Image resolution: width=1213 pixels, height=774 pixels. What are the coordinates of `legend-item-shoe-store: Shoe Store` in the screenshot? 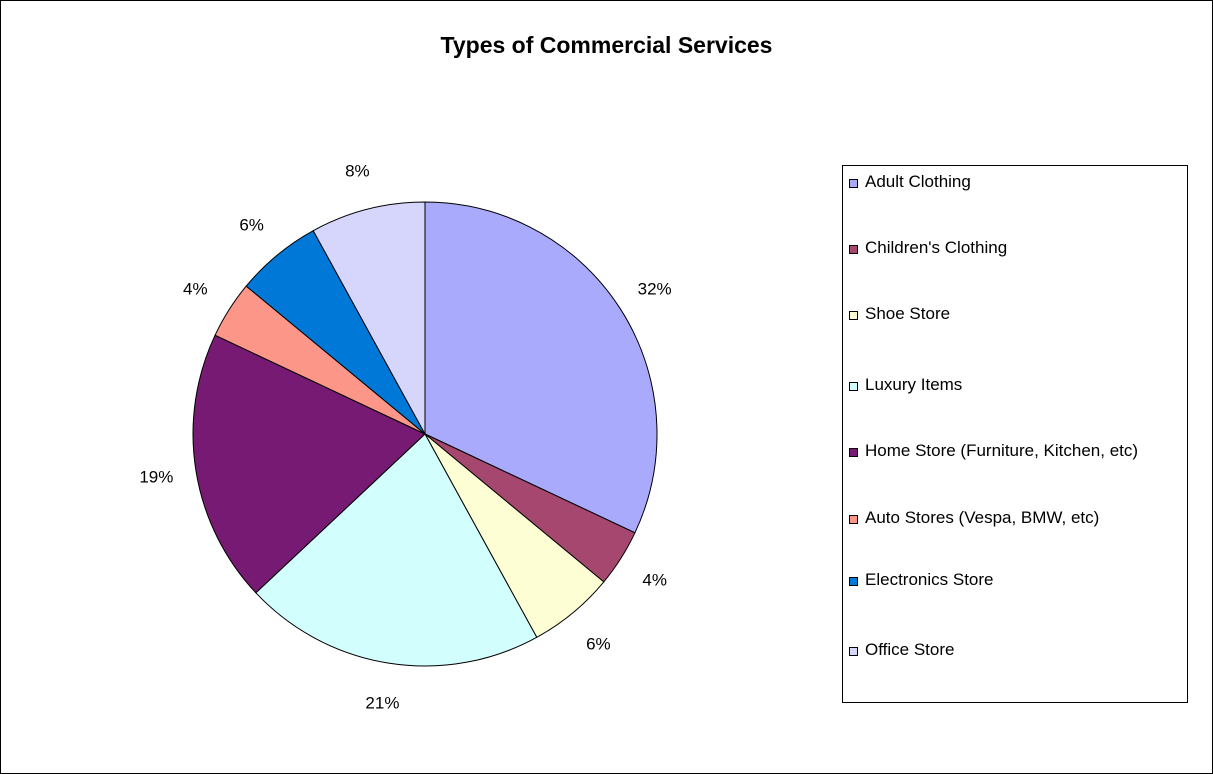 It's located at (1014, 314).